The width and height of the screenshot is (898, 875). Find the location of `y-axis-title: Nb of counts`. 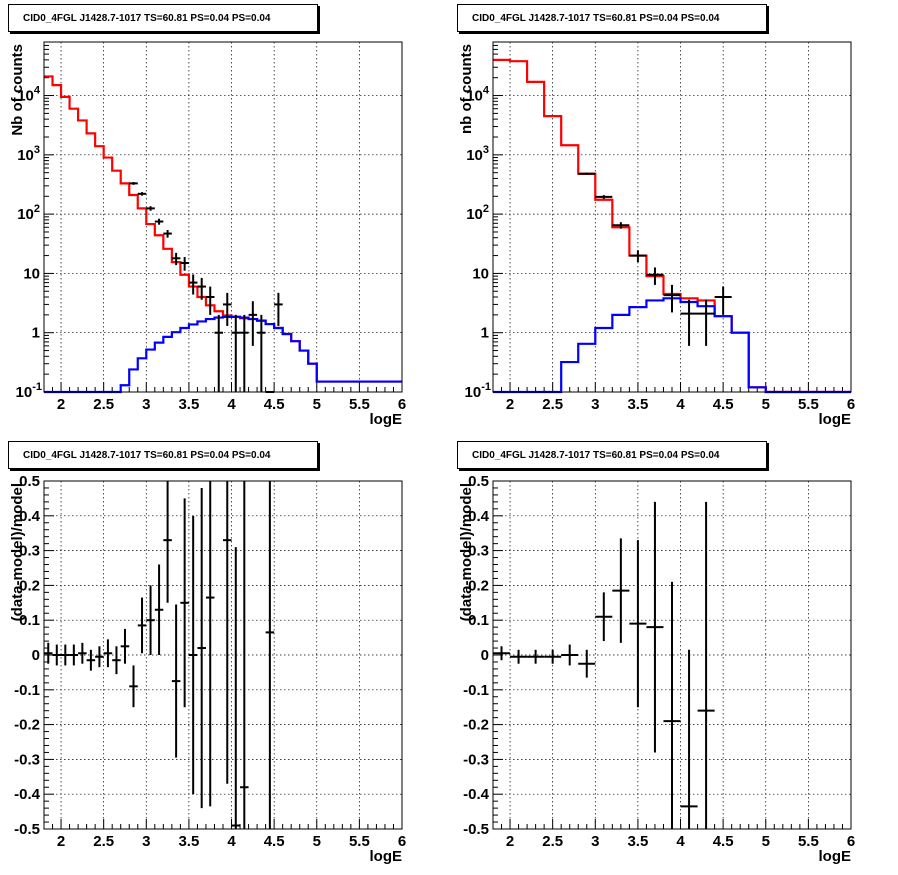

y-axis-title: Nb of counts is located at coordinates (17, 90).